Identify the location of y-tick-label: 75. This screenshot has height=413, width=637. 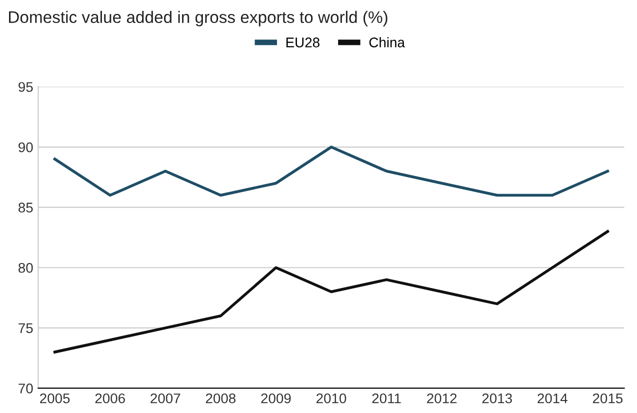
(25, 328).